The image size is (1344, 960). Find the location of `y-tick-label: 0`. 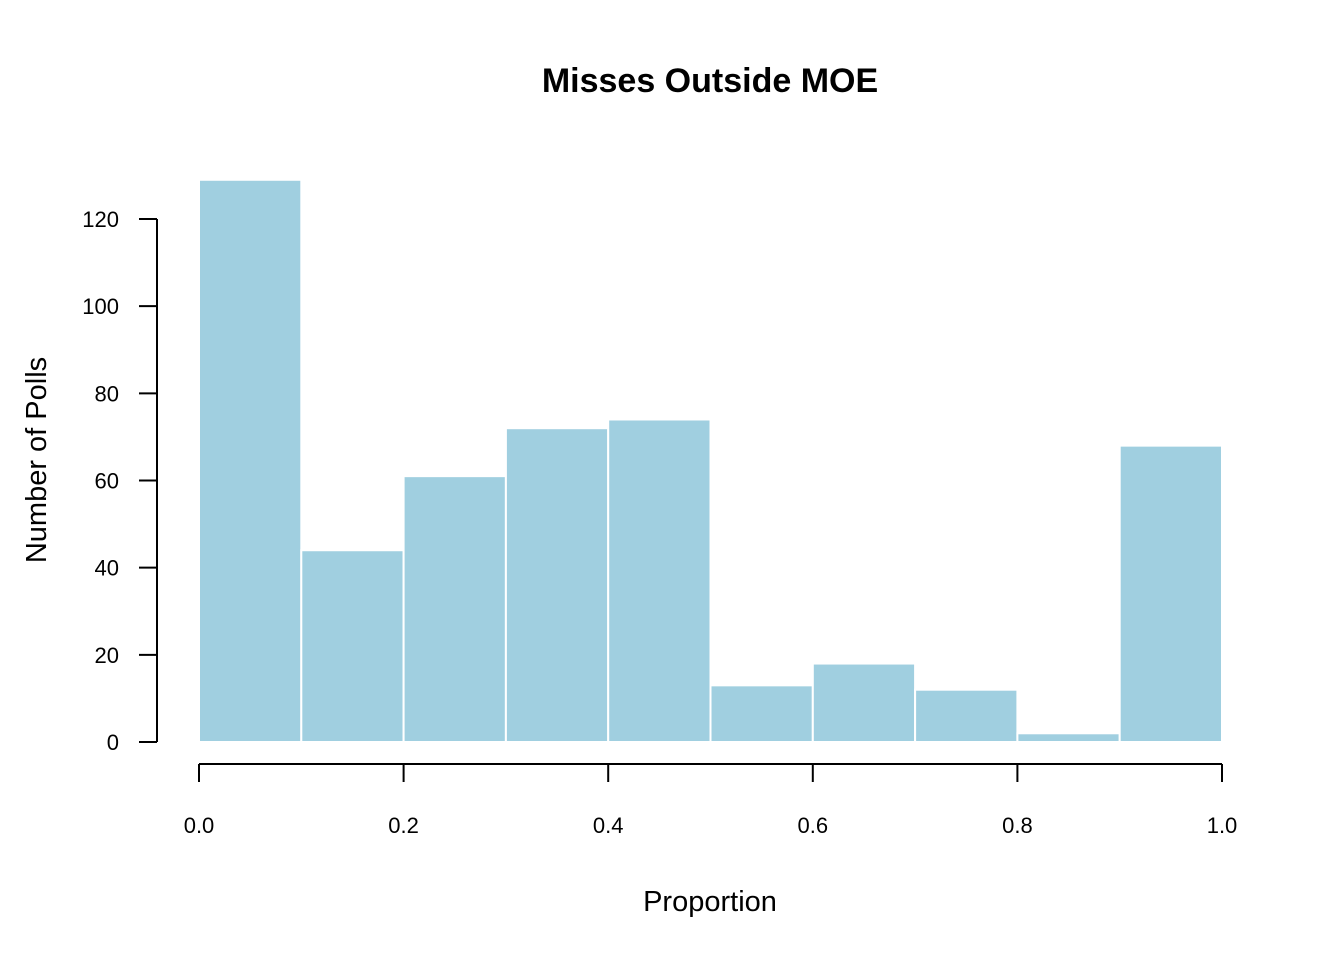

y-tick-label: 0 is located at coordinates (113, 742).